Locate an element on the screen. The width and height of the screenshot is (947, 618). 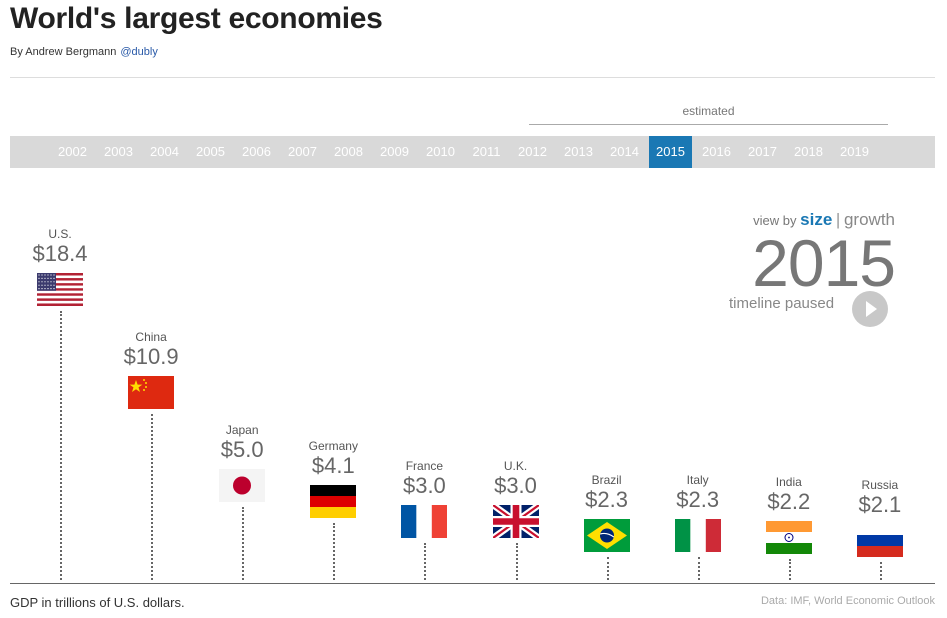
bar-uk: U.K. $3.0 is located at coordinates (516, 519).